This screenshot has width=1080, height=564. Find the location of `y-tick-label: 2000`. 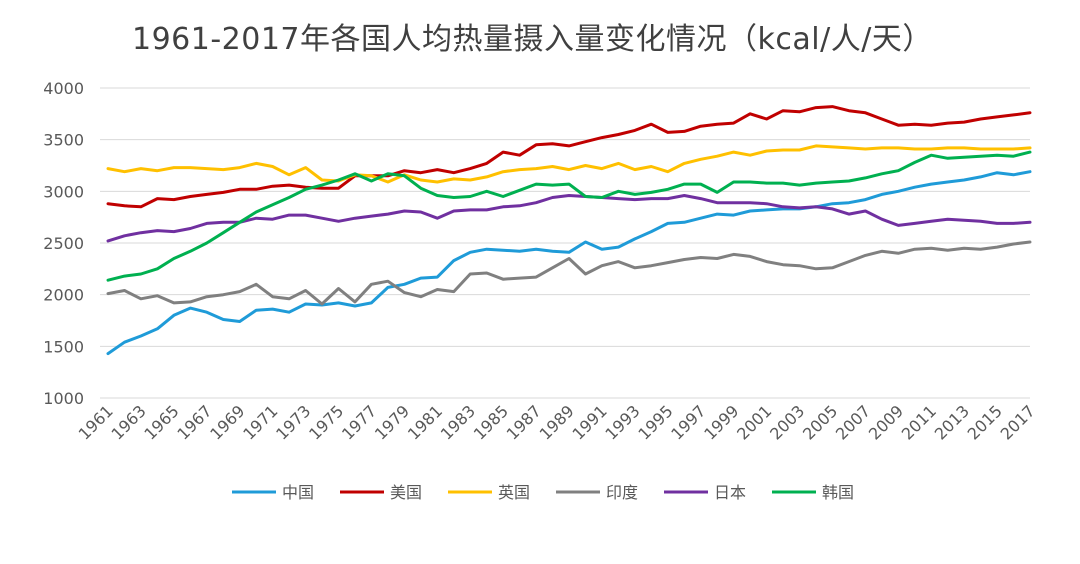

y-tick-label: 2000 is located at coordinates (63, 295).